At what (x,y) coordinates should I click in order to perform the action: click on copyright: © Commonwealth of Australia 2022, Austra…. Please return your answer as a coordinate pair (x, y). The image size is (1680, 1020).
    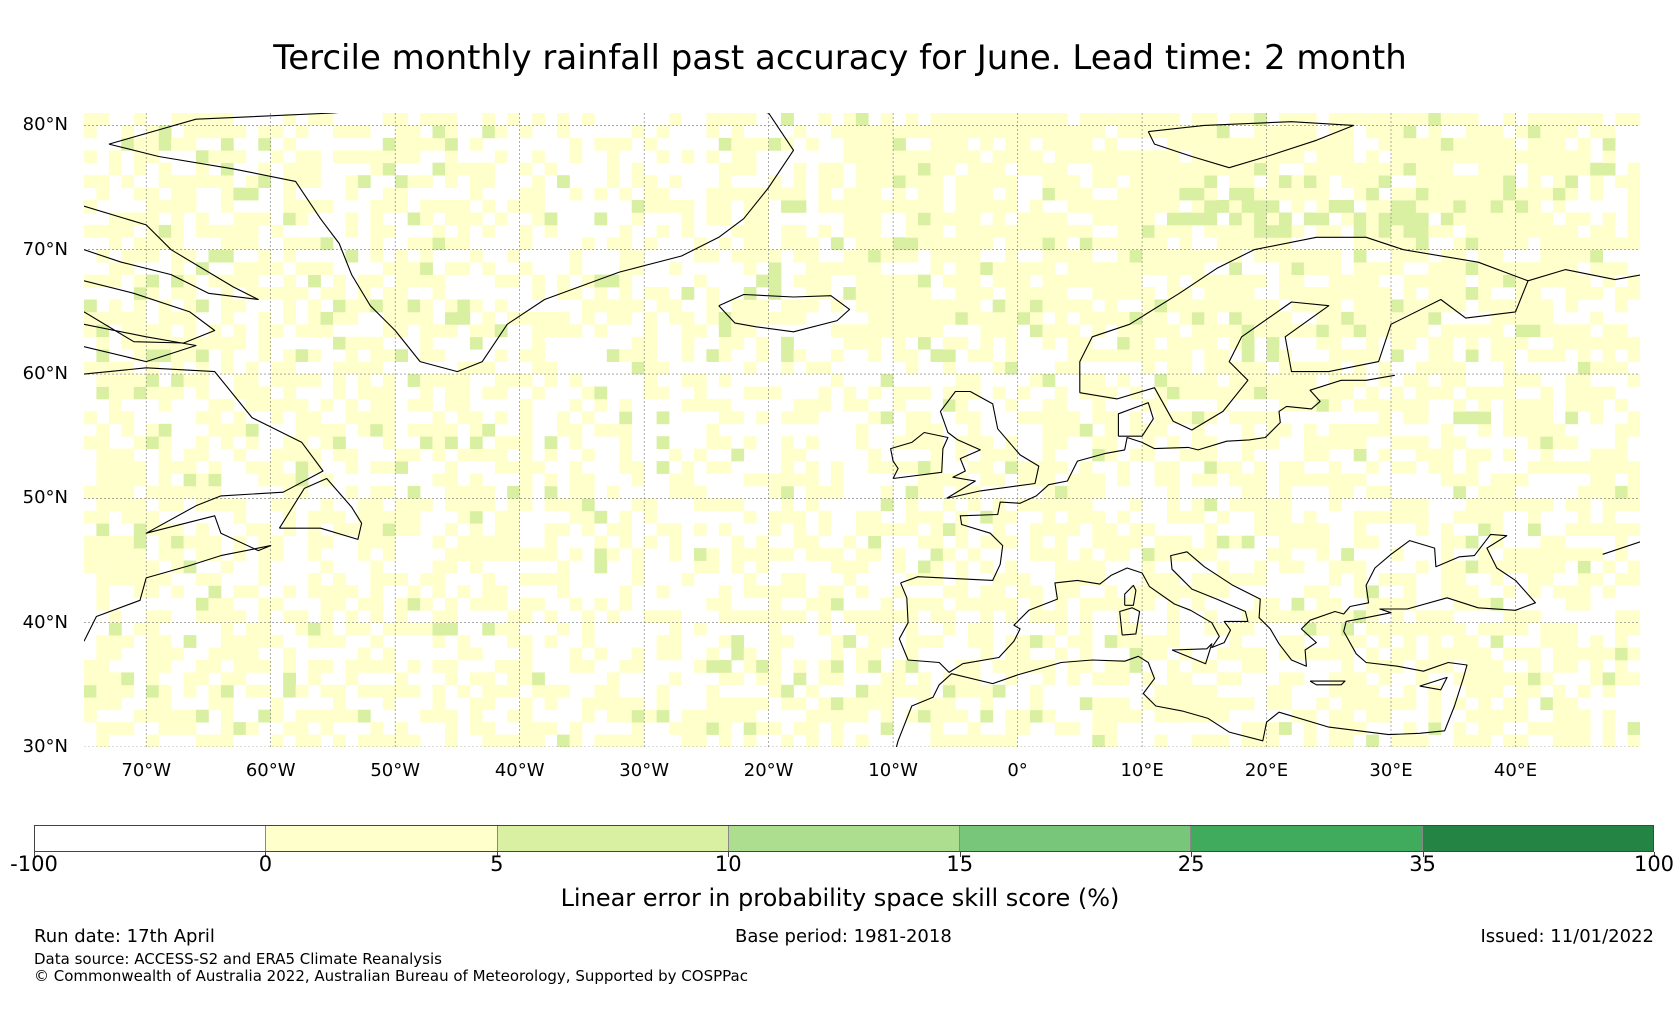
    Looking at the image, I should click on (391, 976).